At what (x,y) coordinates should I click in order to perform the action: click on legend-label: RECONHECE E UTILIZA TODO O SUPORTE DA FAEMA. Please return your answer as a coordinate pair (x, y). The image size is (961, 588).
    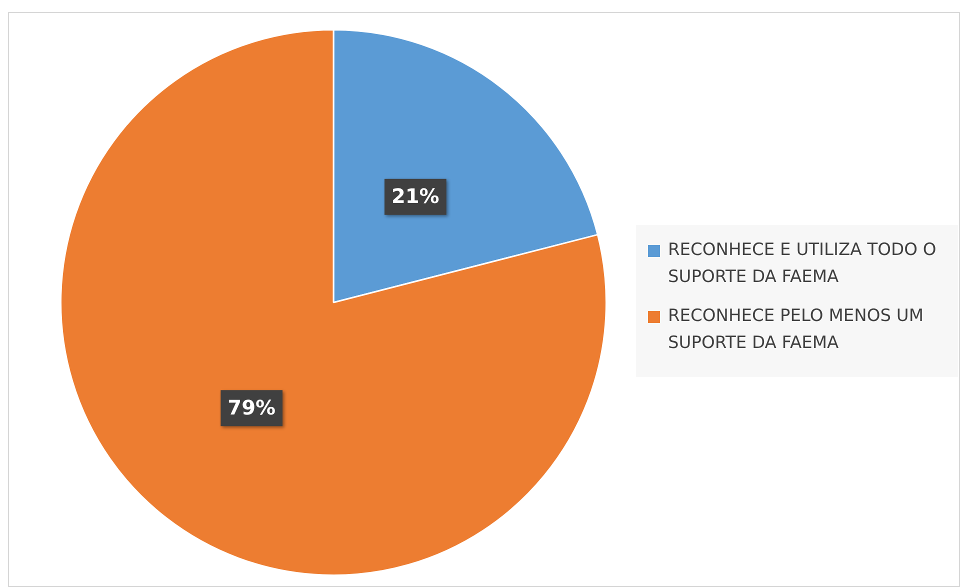
    Looking at the image, I should click on (803, 264).